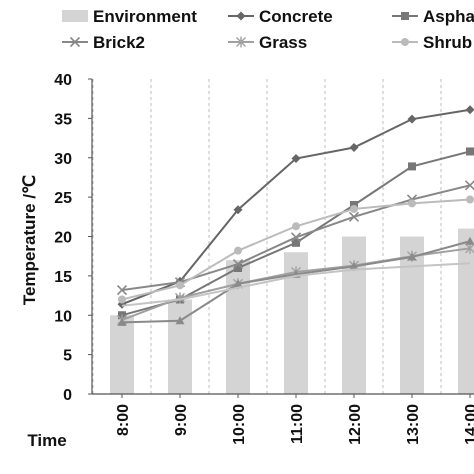 This screenshot has height=474, width=474. I want to click on x-tick-label: 14:00, so click(468, 424).